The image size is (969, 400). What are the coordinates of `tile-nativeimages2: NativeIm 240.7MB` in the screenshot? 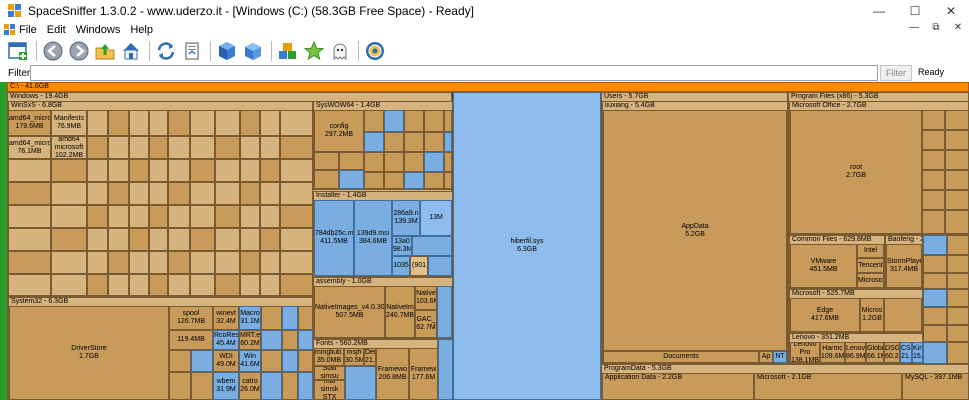 It's located at (400, 312).